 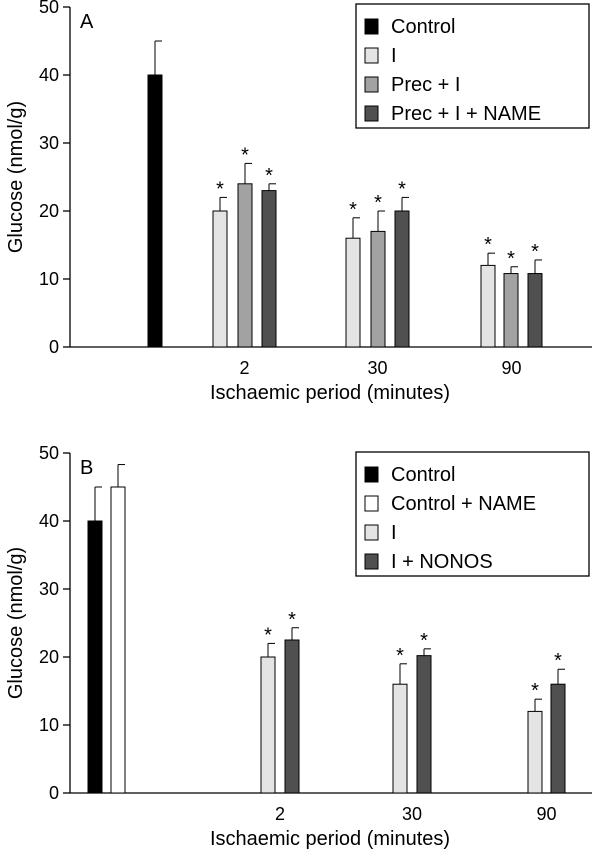 What do you see at coordinates (466, 114) in the screenshot?
I see `legend-entry: Prec + I + NAME` at bounding box center [466, 114].